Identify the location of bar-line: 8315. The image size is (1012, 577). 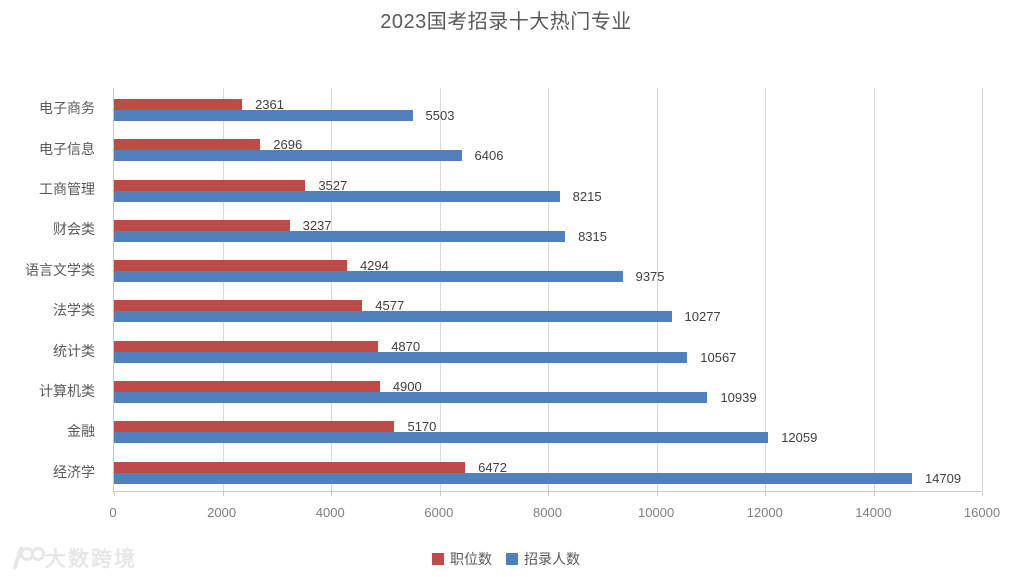
(548, 236).